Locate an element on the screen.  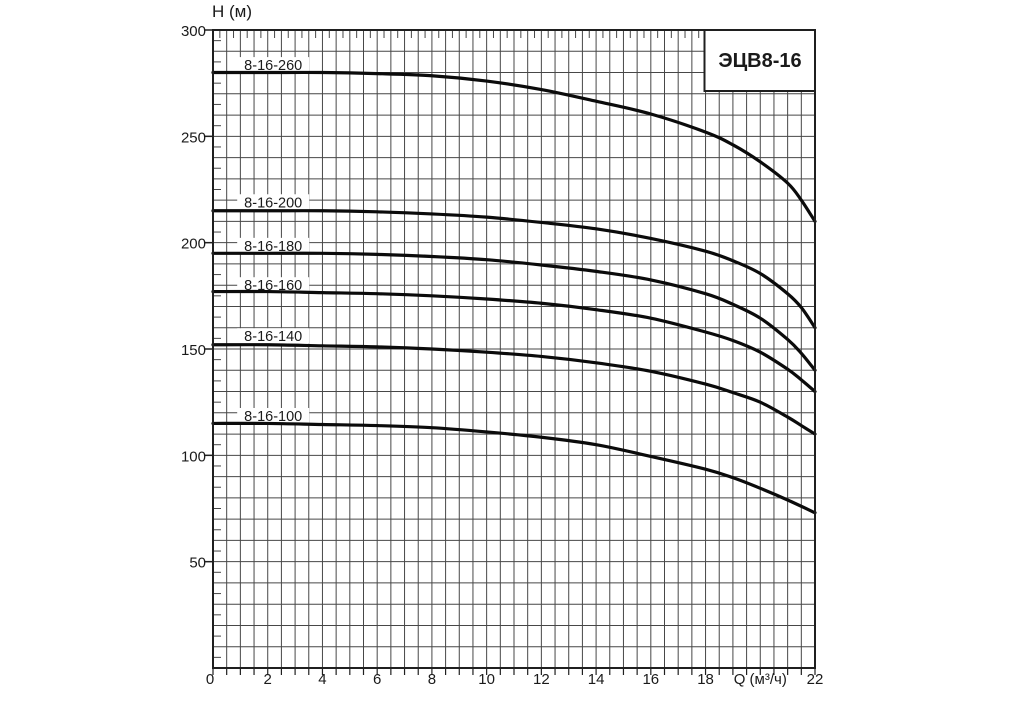
chart-title-box: ЭЦВ8-16 is located at coordinates (759, 60).